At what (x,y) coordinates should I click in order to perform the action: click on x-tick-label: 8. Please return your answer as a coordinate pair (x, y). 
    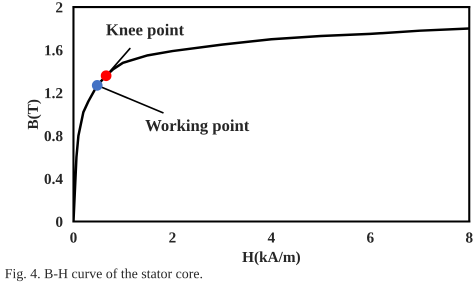
    Looking at the image, I should click on (469, 237).